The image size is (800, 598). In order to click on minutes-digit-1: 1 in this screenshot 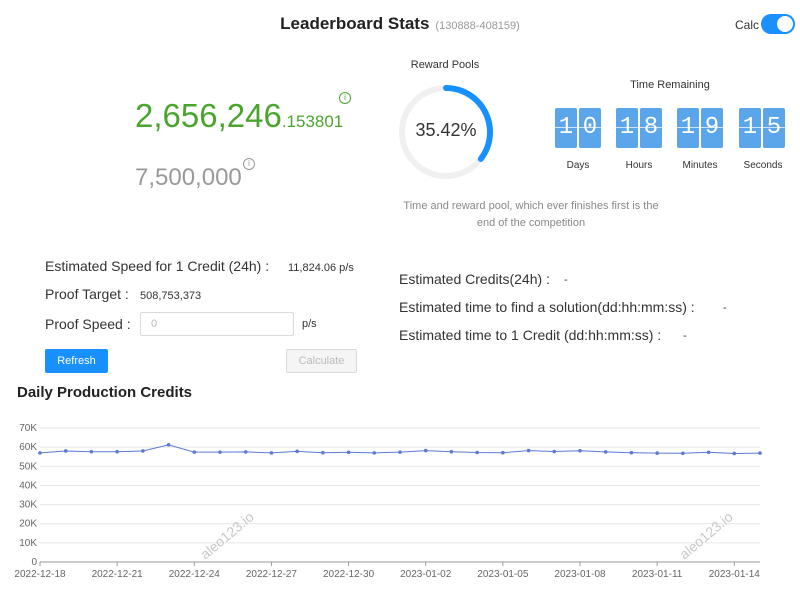, I will do `click(688, 128)`.